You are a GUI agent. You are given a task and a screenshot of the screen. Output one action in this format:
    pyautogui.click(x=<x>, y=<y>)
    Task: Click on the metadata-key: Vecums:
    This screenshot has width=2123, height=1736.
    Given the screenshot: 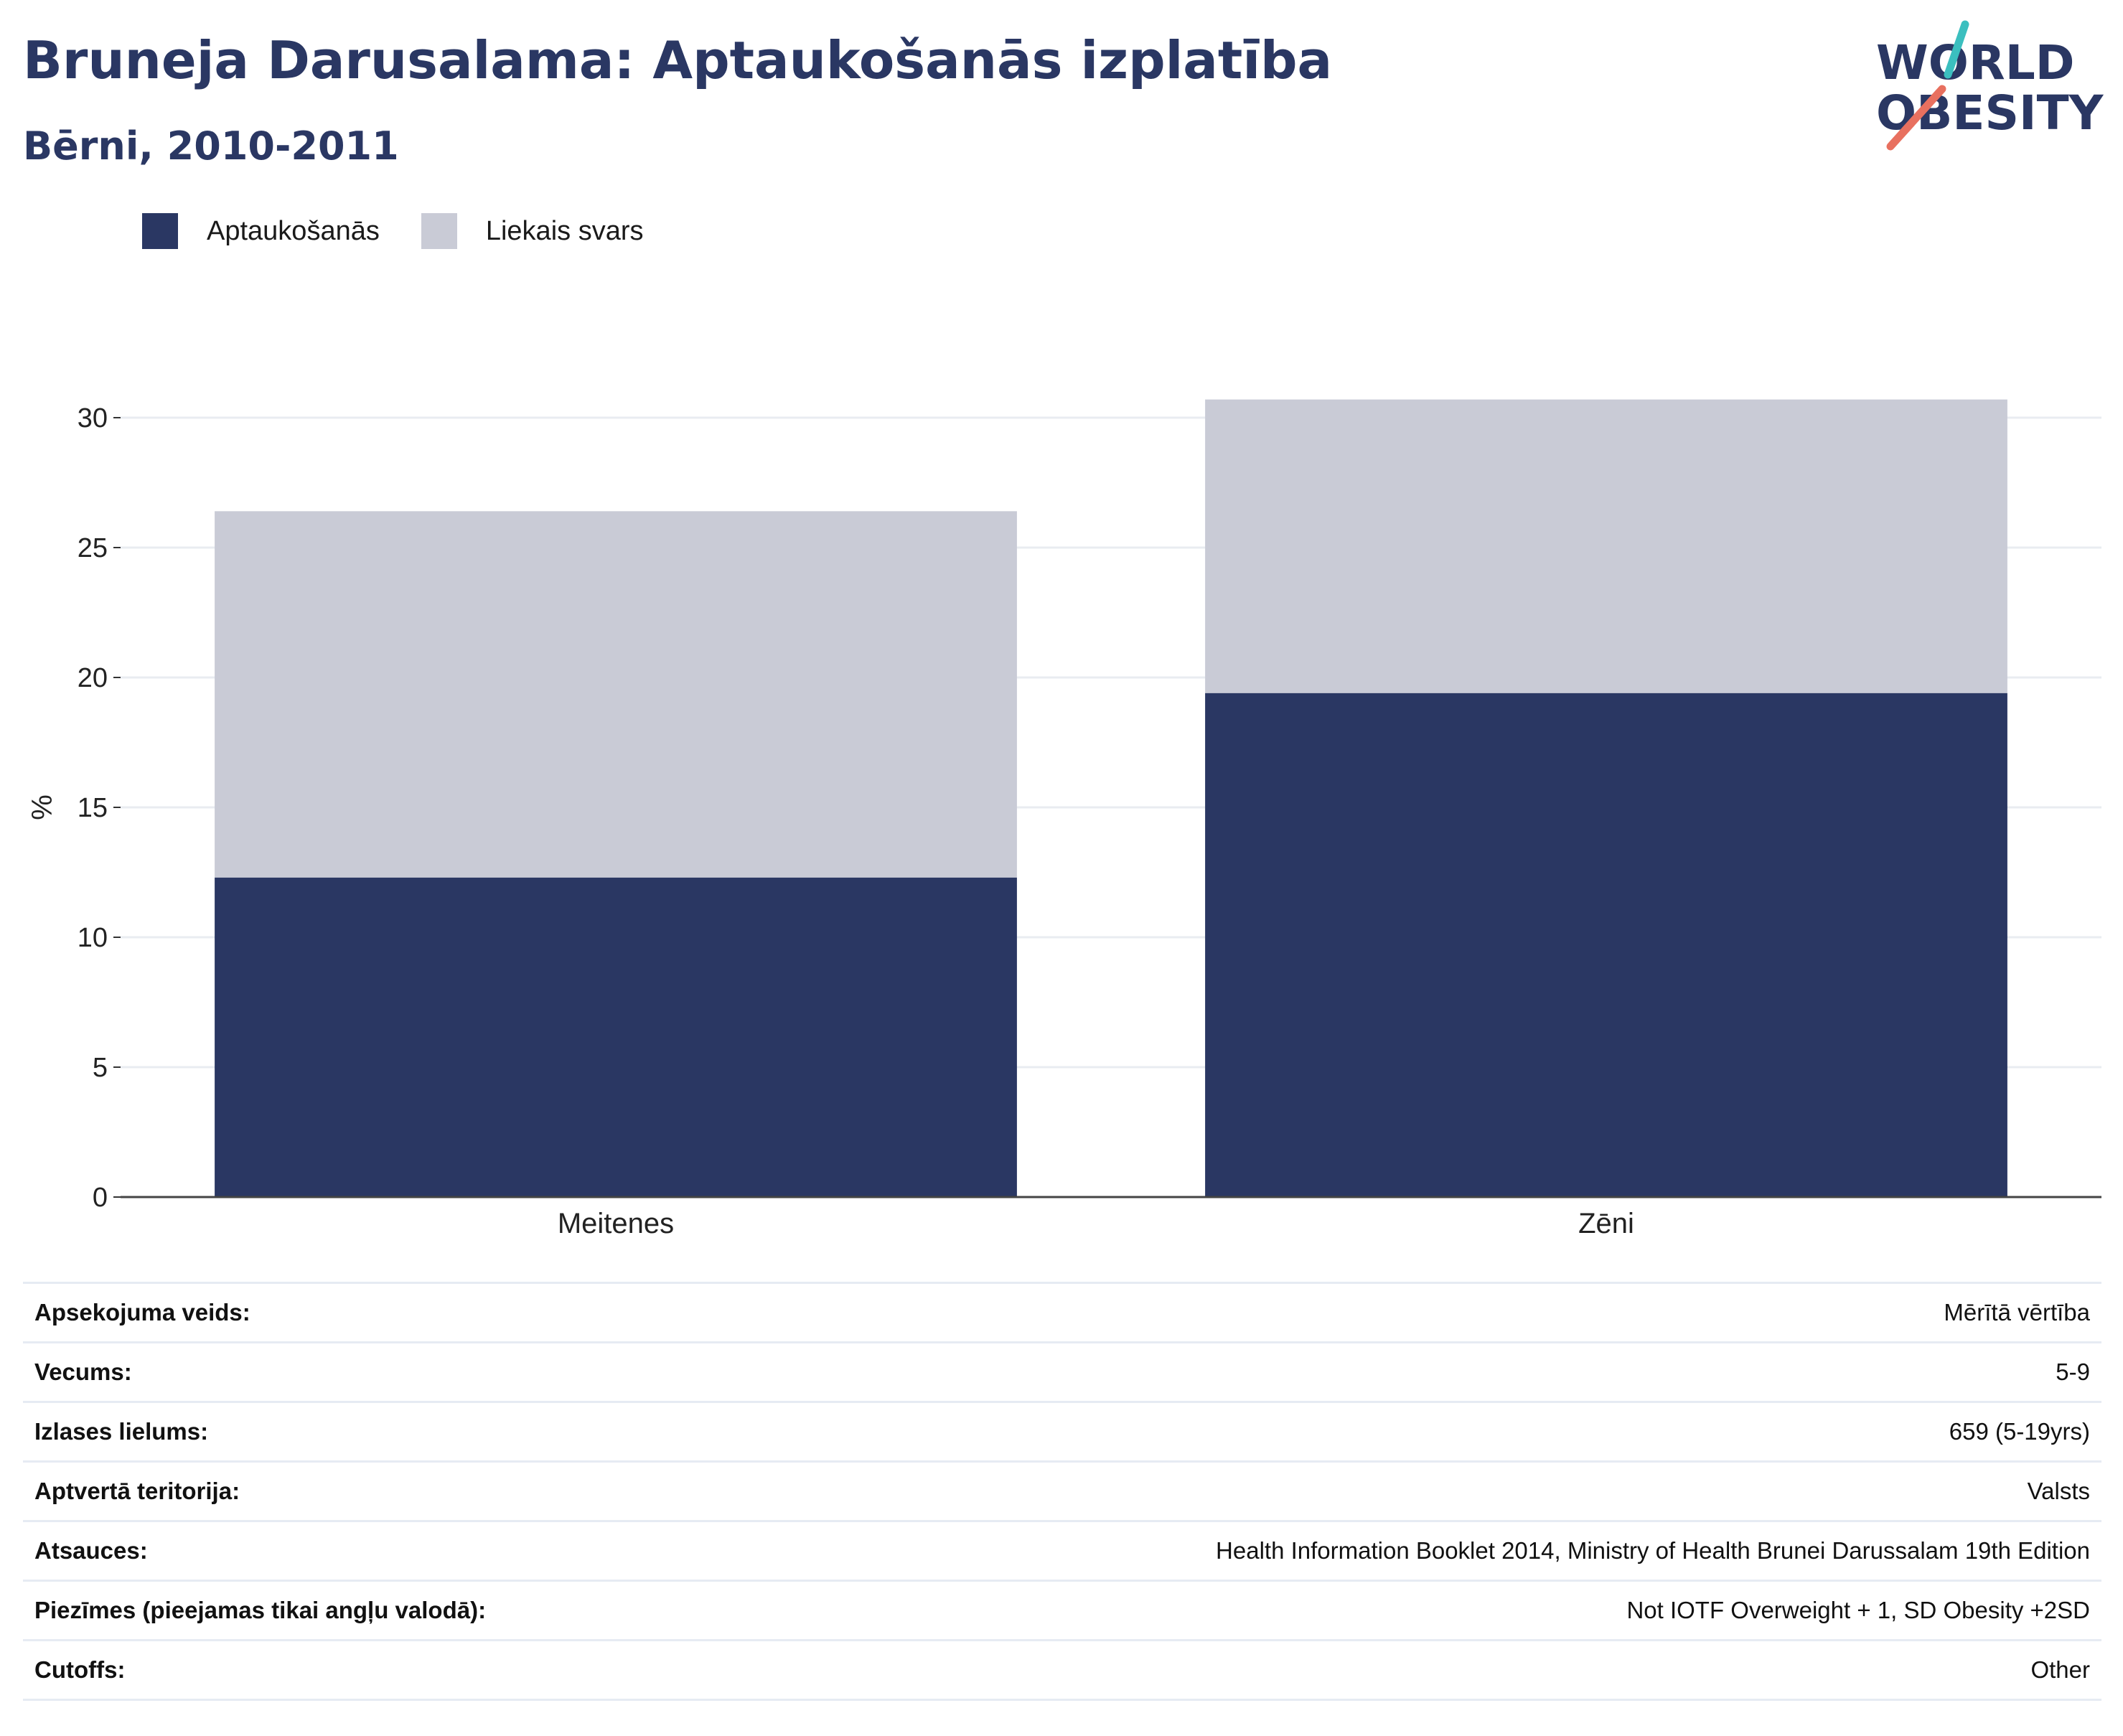 What is the action you would take?
    pyautogui.click(x=83, y=1372)
    